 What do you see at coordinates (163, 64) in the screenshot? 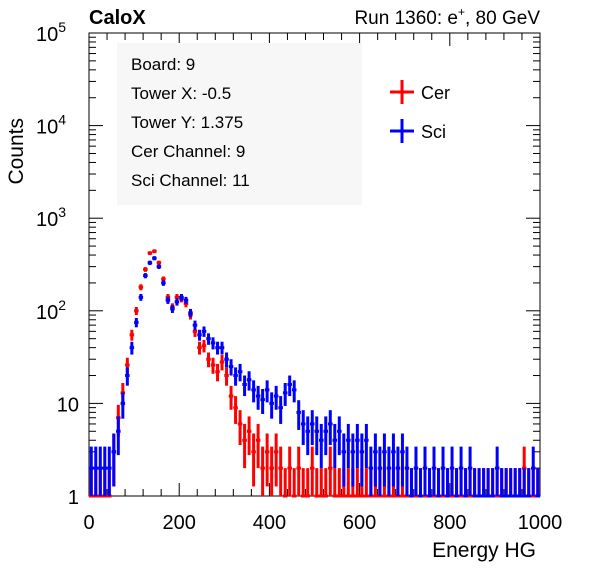
I see `stats-line-board: Board: 9` at bounding box center [163, 64].